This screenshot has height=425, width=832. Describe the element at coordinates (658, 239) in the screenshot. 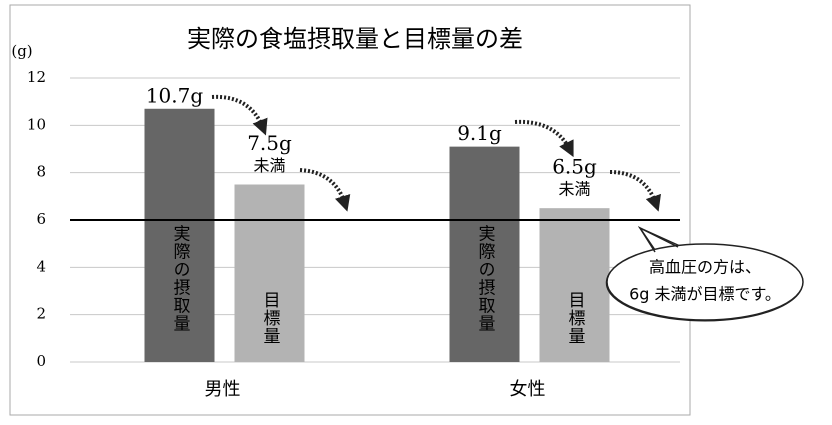

I see `callout-pointer` at that location.